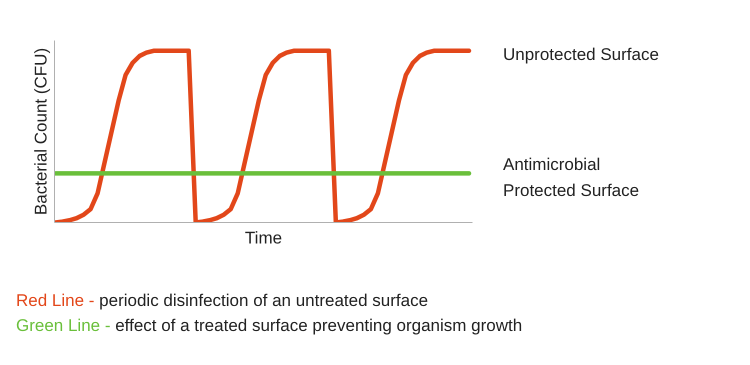 The width and height of the screenshot is (750, 365). What do you see at coordinates (571, 178) in the screenshot?
I see `text: Antimicrobial Protected Surface` at bounding box center [571, 178].